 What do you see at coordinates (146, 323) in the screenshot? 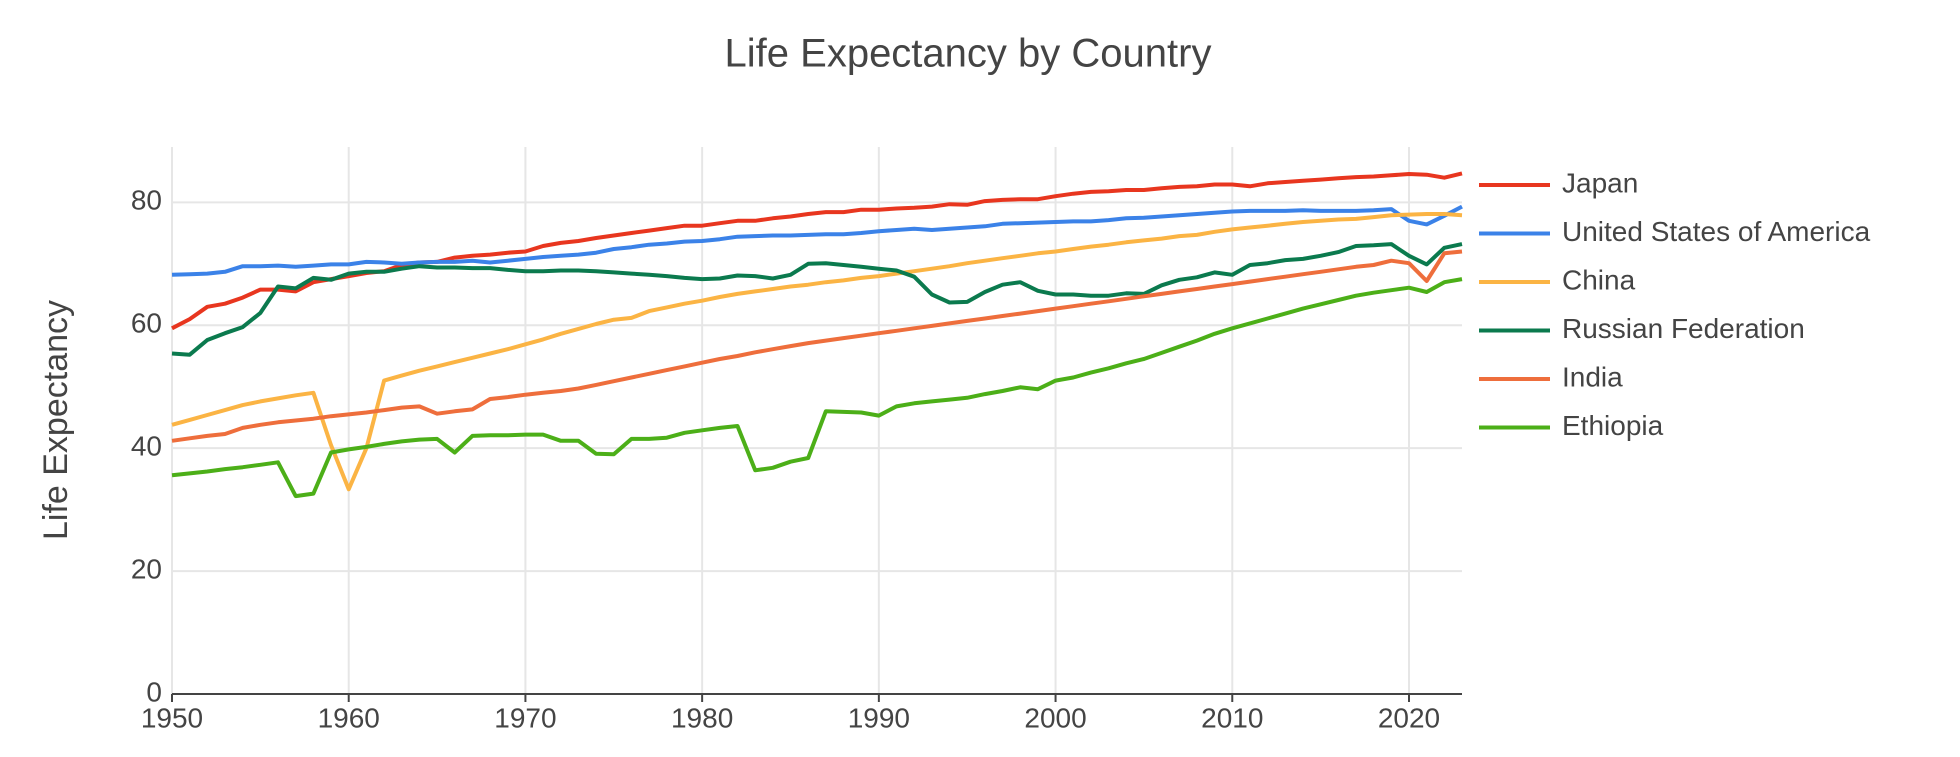
I see `y-tick-label: 60` at bounding box center [146, 323].